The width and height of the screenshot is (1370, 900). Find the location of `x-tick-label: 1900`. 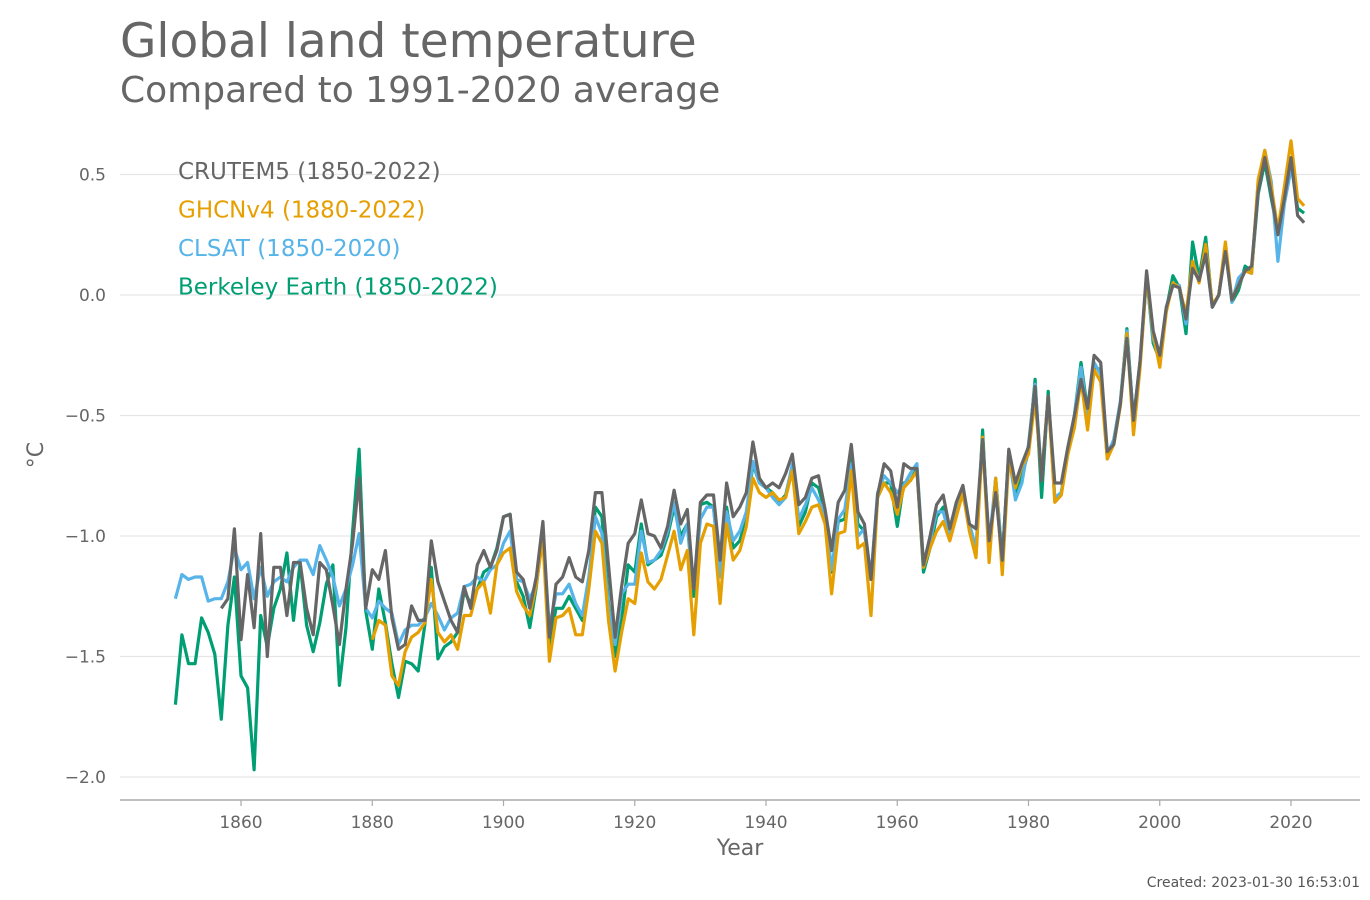

x-tick-label: 1900 is located at coordinates (503, 823).